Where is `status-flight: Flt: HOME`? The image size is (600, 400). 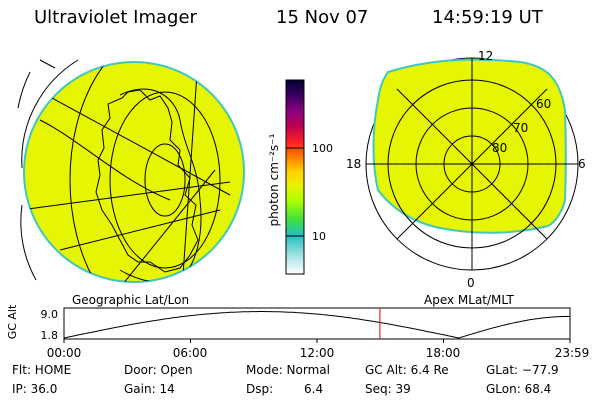 status-flight: Flt: HOME is located at coordinates (41, 370).